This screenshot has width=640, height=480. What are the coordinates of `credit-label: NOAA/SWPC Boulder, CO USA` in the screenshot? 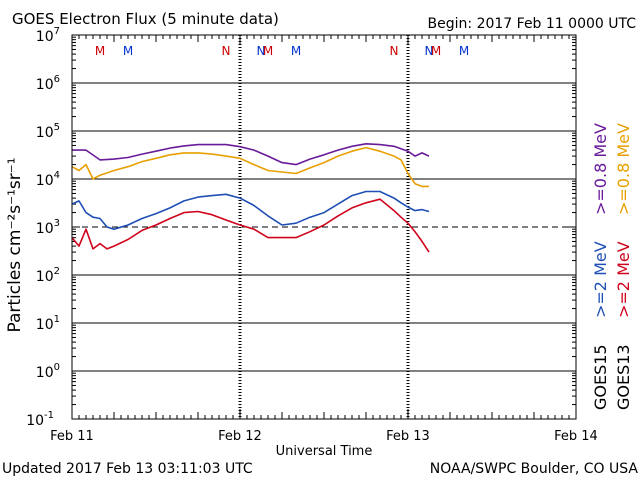 It's located at (534, 469).